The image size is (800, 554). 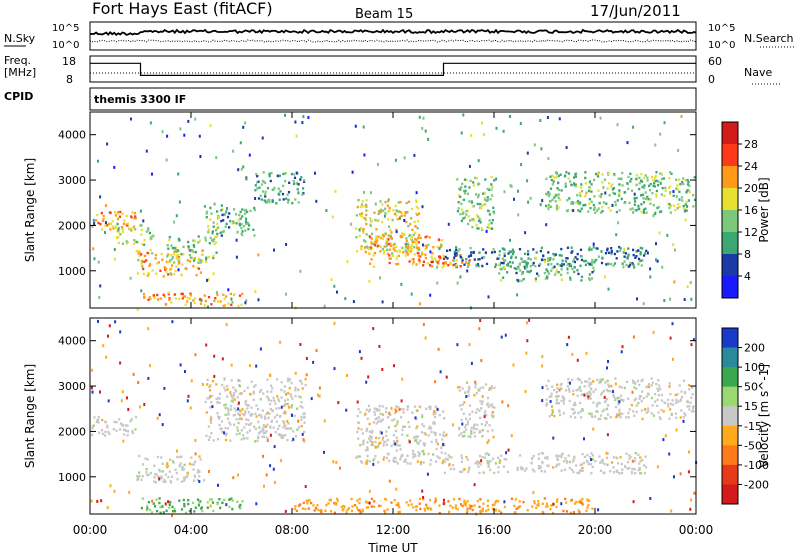 I want to click on colorbar-cell, so click(x=730, y=435).